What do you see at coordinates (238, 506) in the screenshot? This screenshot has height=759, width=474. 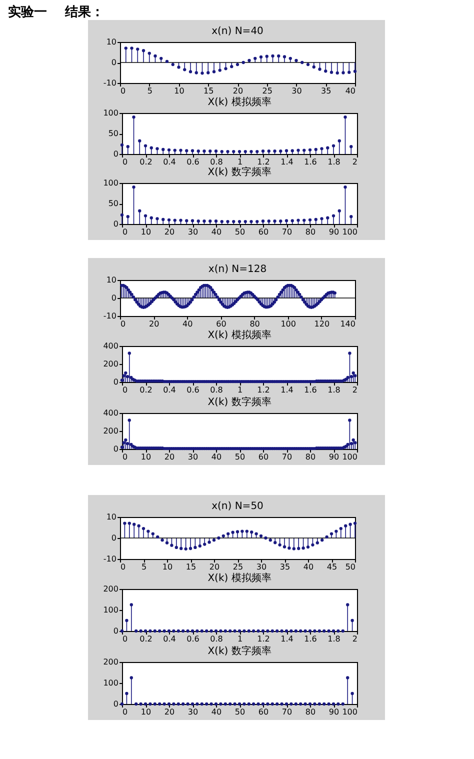 I see `chart-title: x(n) N=50` at bounding box center [238, 506].